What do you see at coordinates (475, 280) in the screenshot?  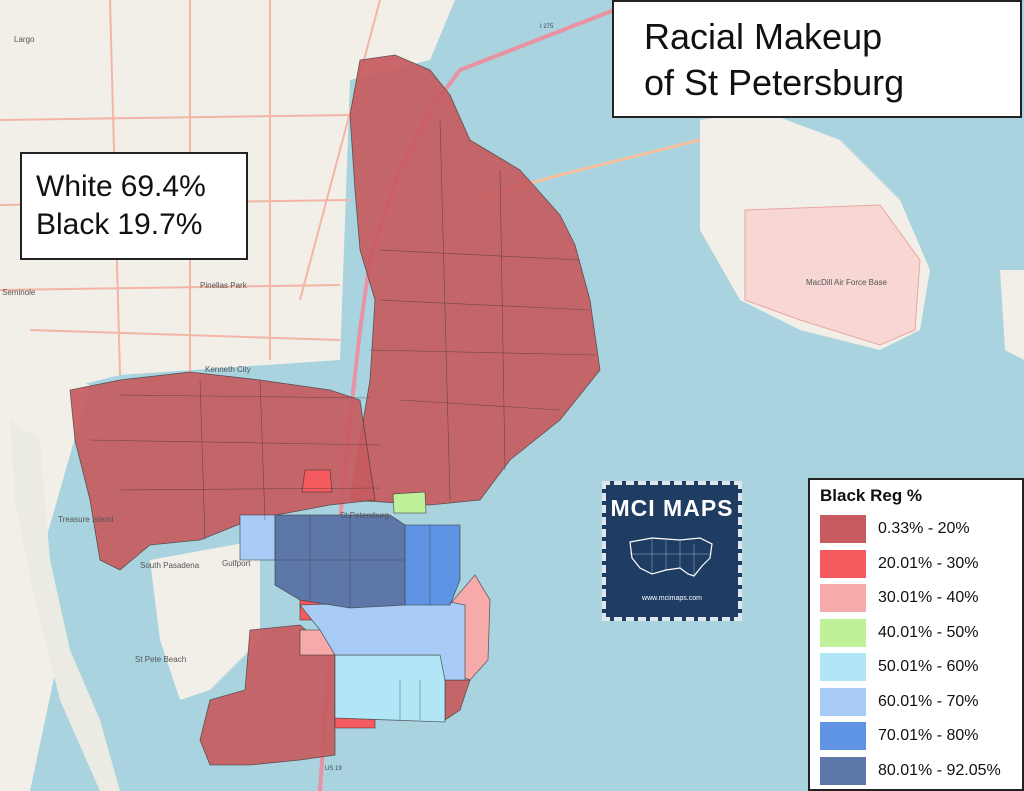 I see `region-north` at bounding box center [475, 280].